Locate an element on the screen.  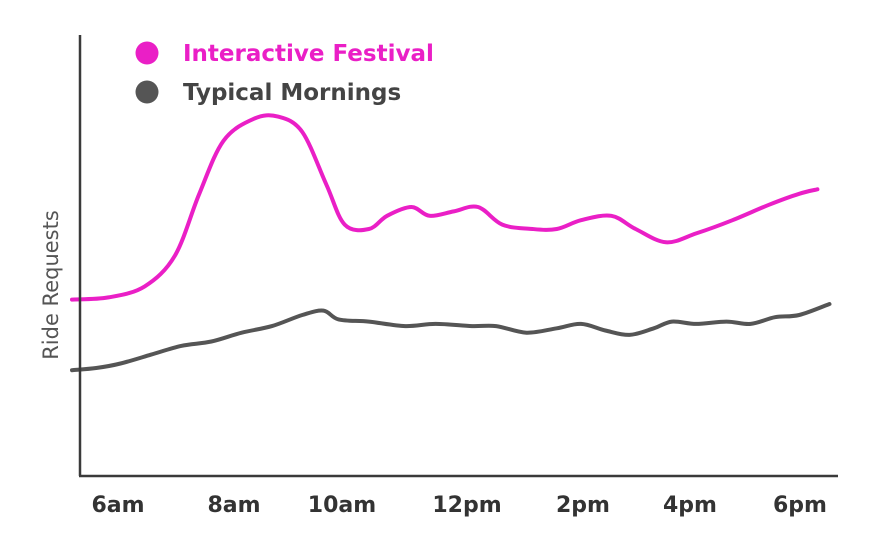
x-tick-label: 6am is located at coordinates (117, 505).